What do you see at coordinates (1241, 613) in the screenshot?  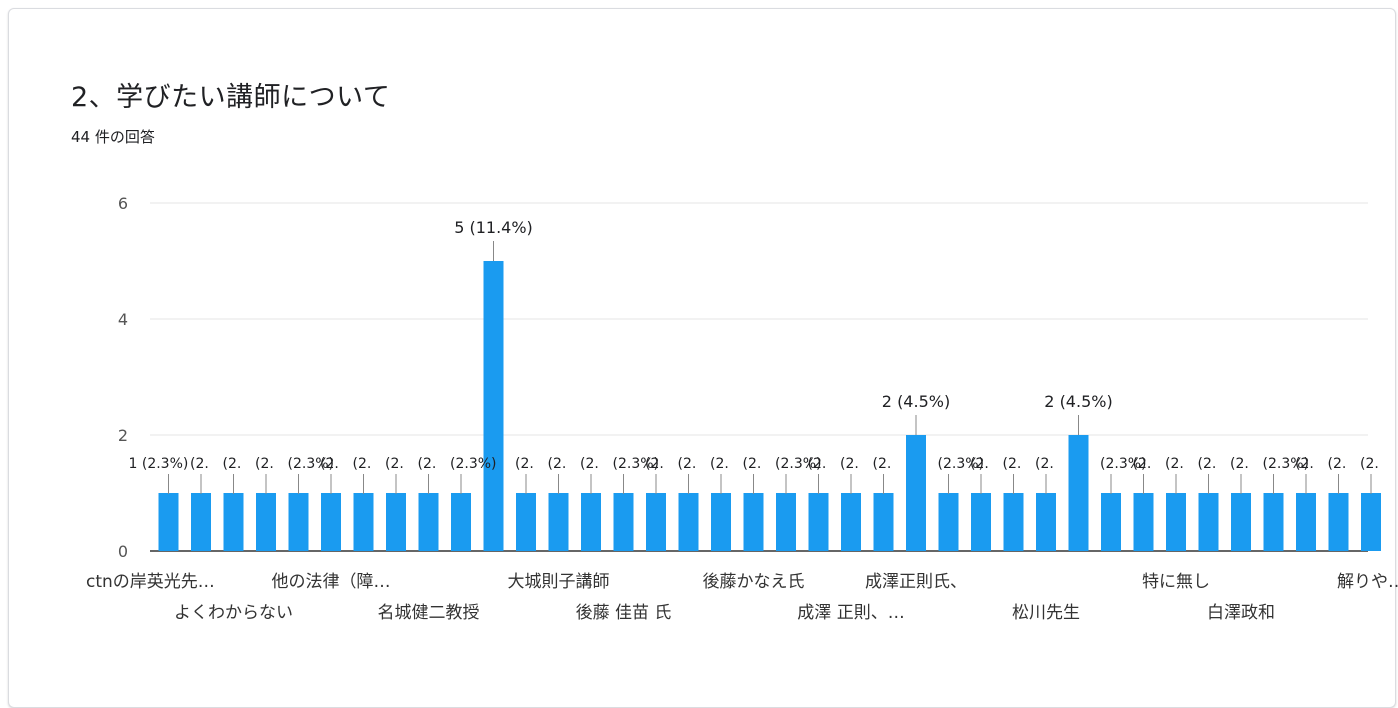 I see `x-tick-label: 白澤政和` at bounding box center [1241, 613].